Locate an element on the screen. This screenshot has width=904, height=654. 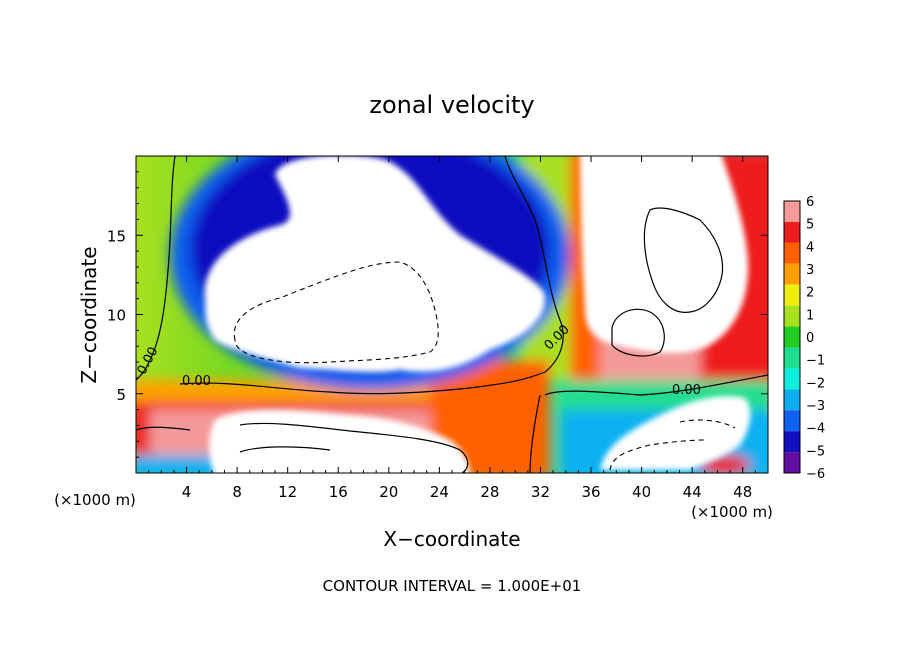
x-tick-label: 48 is located at coordinates (742, 492).